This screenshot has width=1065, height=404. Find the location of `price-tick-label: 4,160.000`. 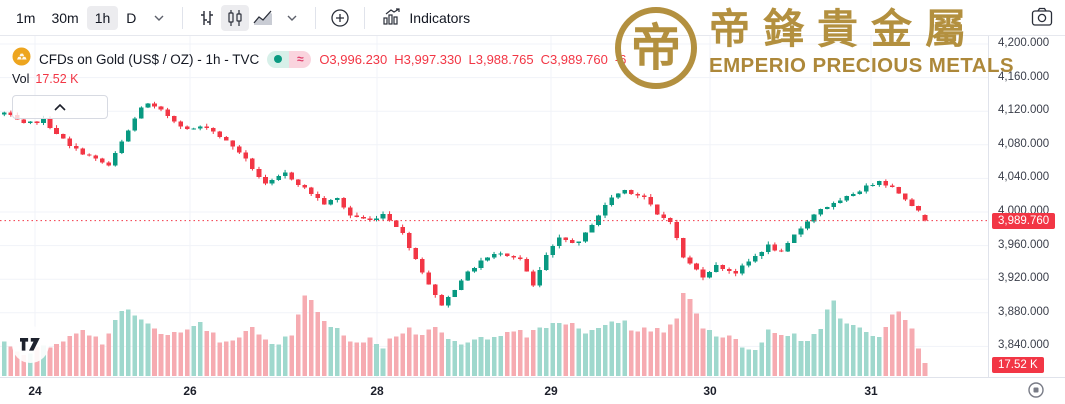

price-tick-label: 4,160.000 is located at coordinates (1024, 76).